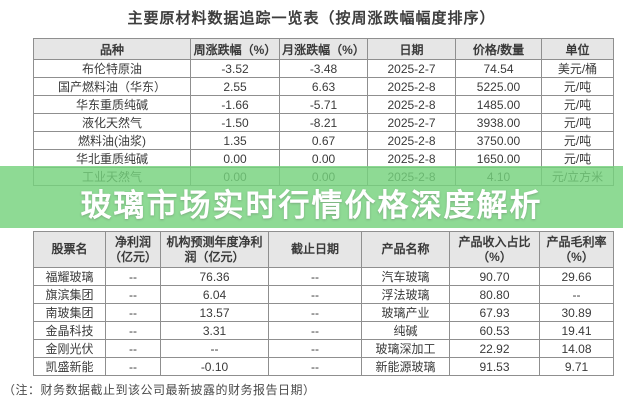  Describe the element at coordinates (494, 348) in the screenshot. I see `table-cell: 22.92` at that location.